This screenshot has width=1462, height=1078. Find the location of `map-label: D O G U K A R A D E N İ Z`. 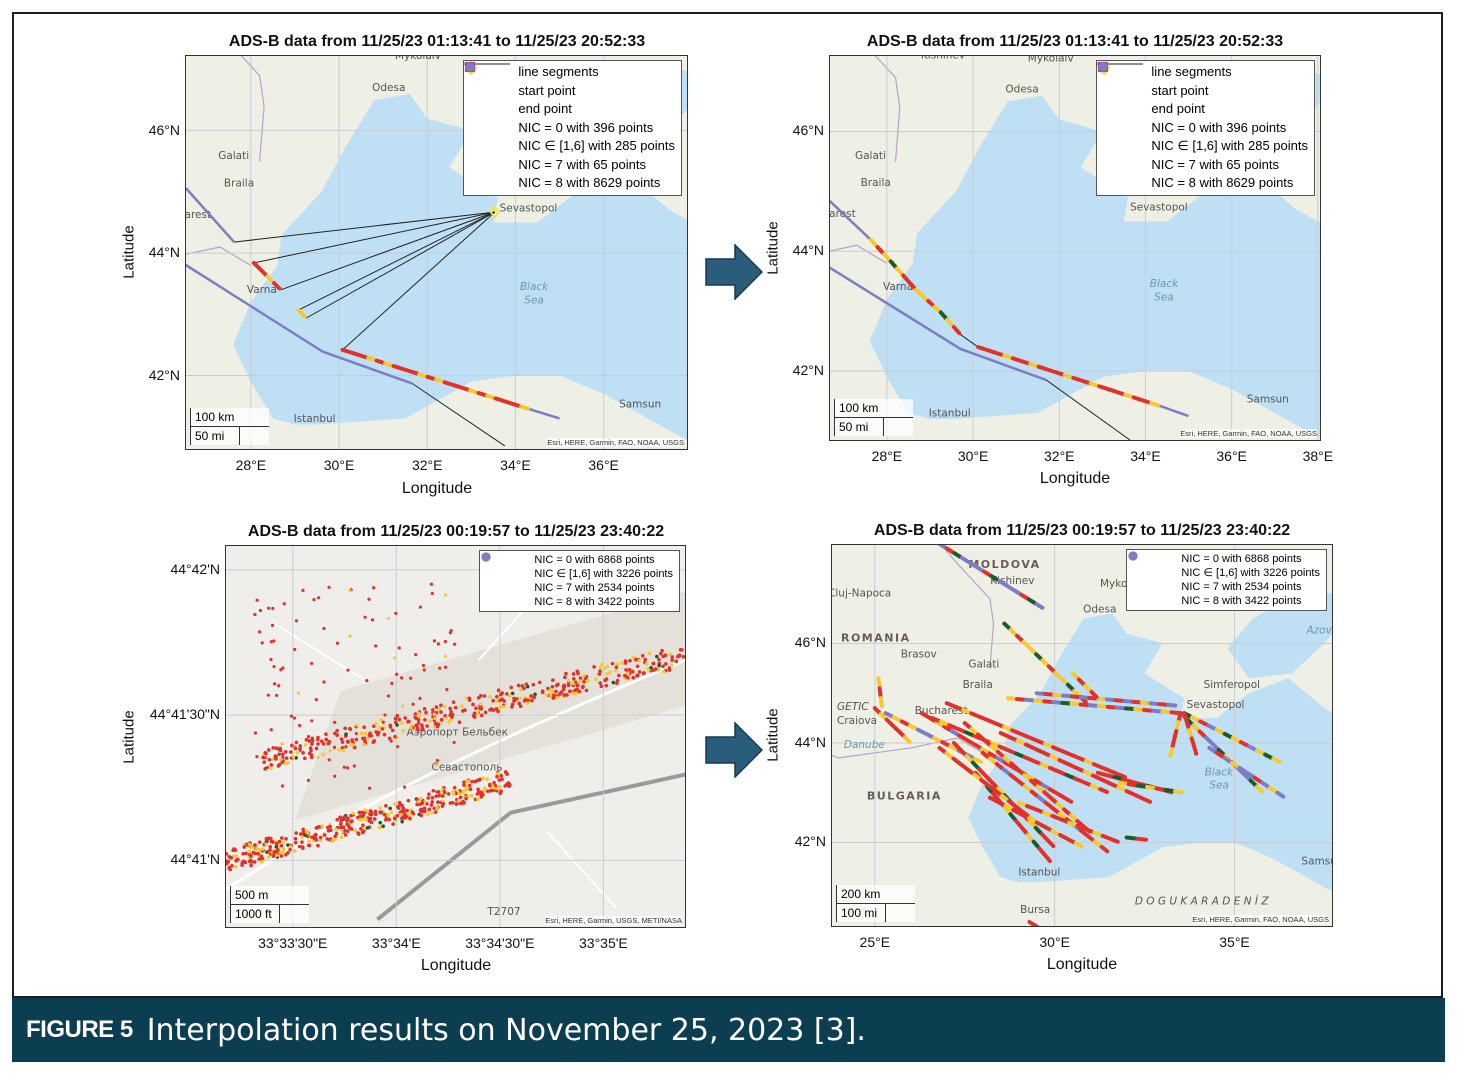

map-label: D O G U K A R A D E N İ Z is located at coordinates (1202, 901).